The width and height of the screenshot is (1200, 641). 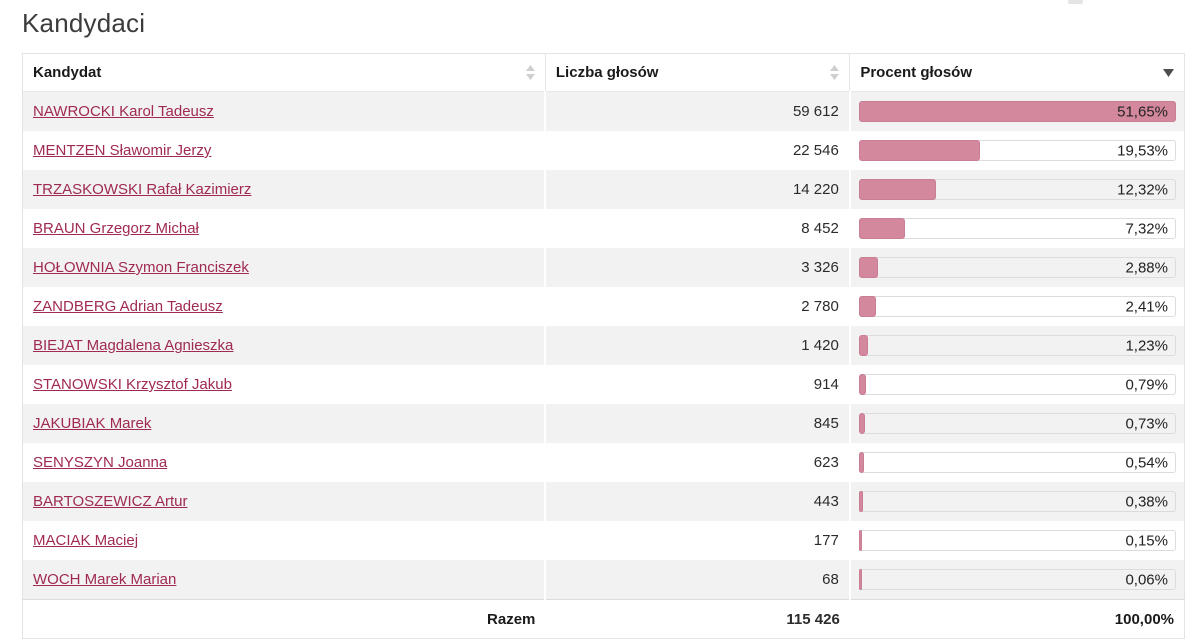 I want to click on percent-cell: 12,32%, so click(x=1016, y=189).